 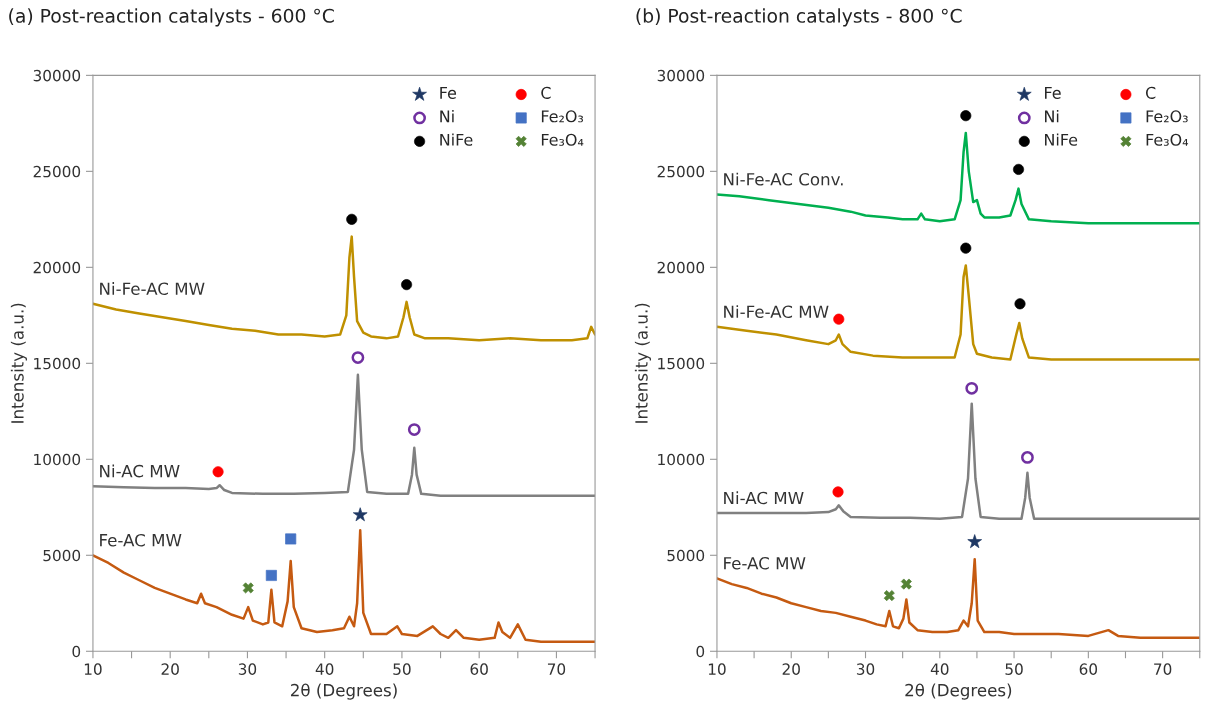 I want to click on chart-title: (a) Post-reaction catalysts - 600 °C, so click(x=171, y=17).